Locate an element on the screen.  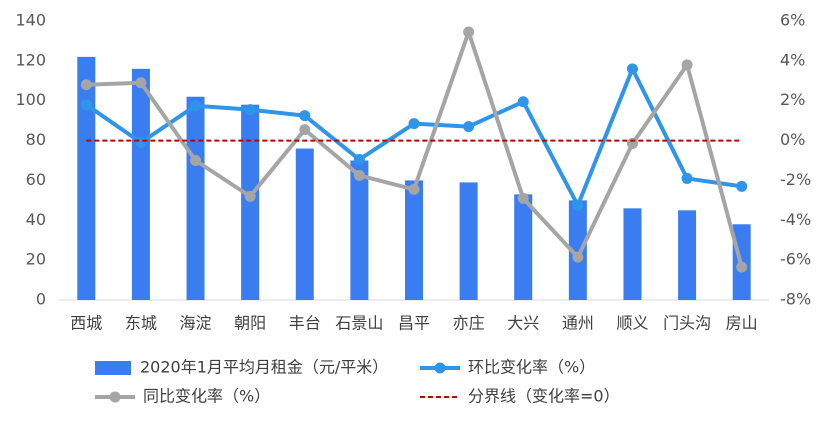
legend-label: 分界线（变化率=0） is located at coordinates (544, 396).